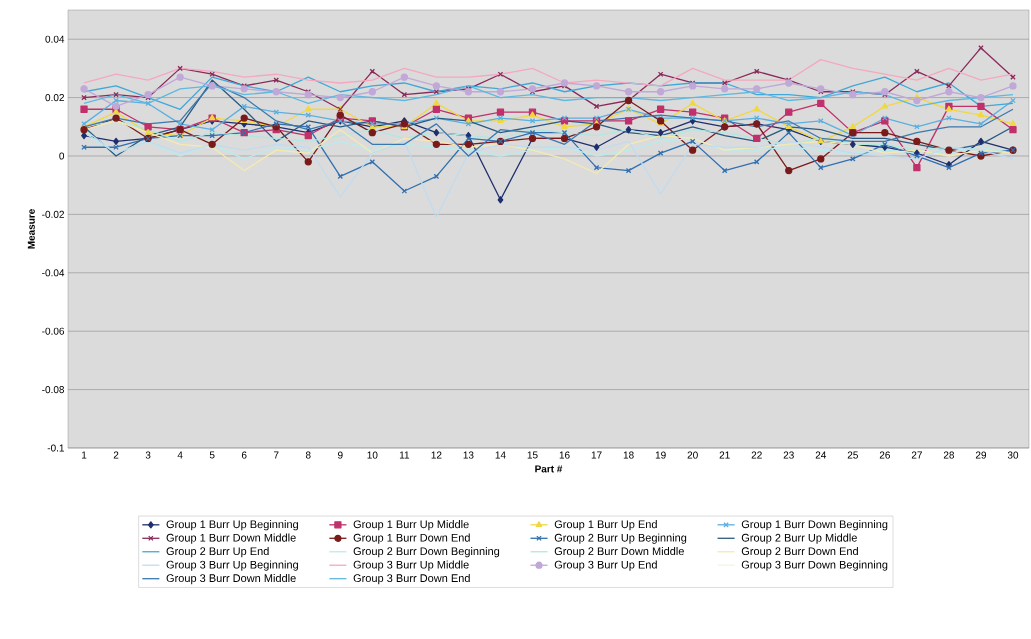 The image size is (1031, 639). What do you see at coordinates (231, 538) in the screenshot?
I see `legend-label: Group 1 Burr Down Middle` at bounding box center [231, 538].